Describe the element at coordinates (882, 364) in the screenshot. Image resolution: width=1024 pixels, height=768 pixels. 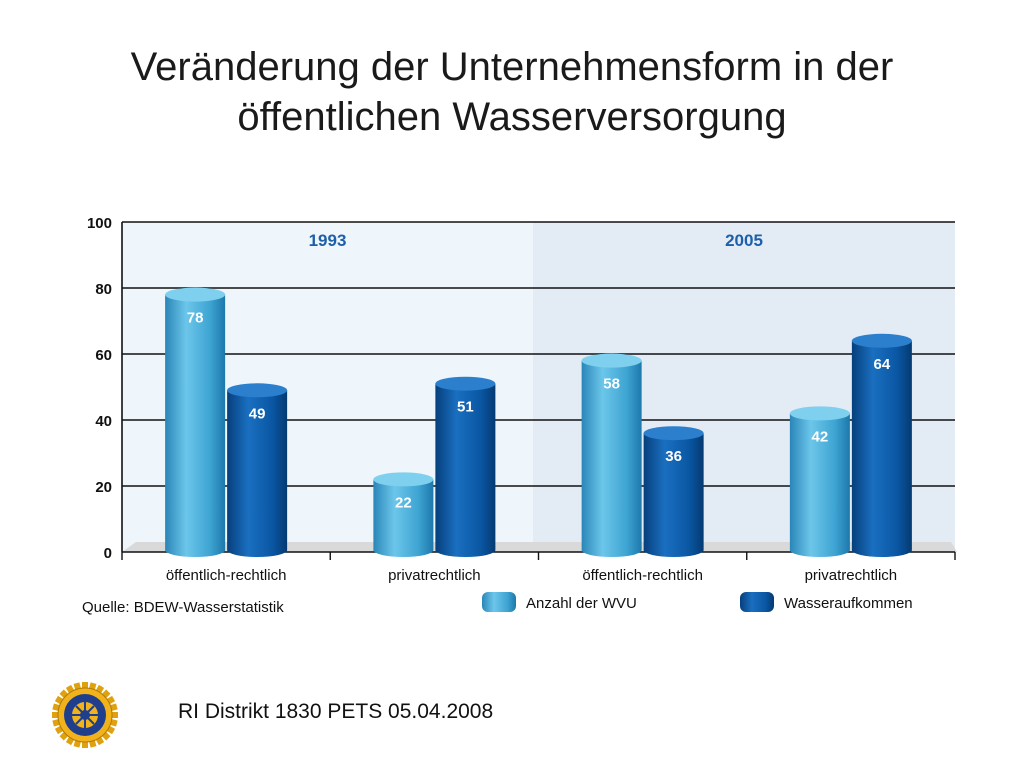
I see `data-label: 64` at that location.